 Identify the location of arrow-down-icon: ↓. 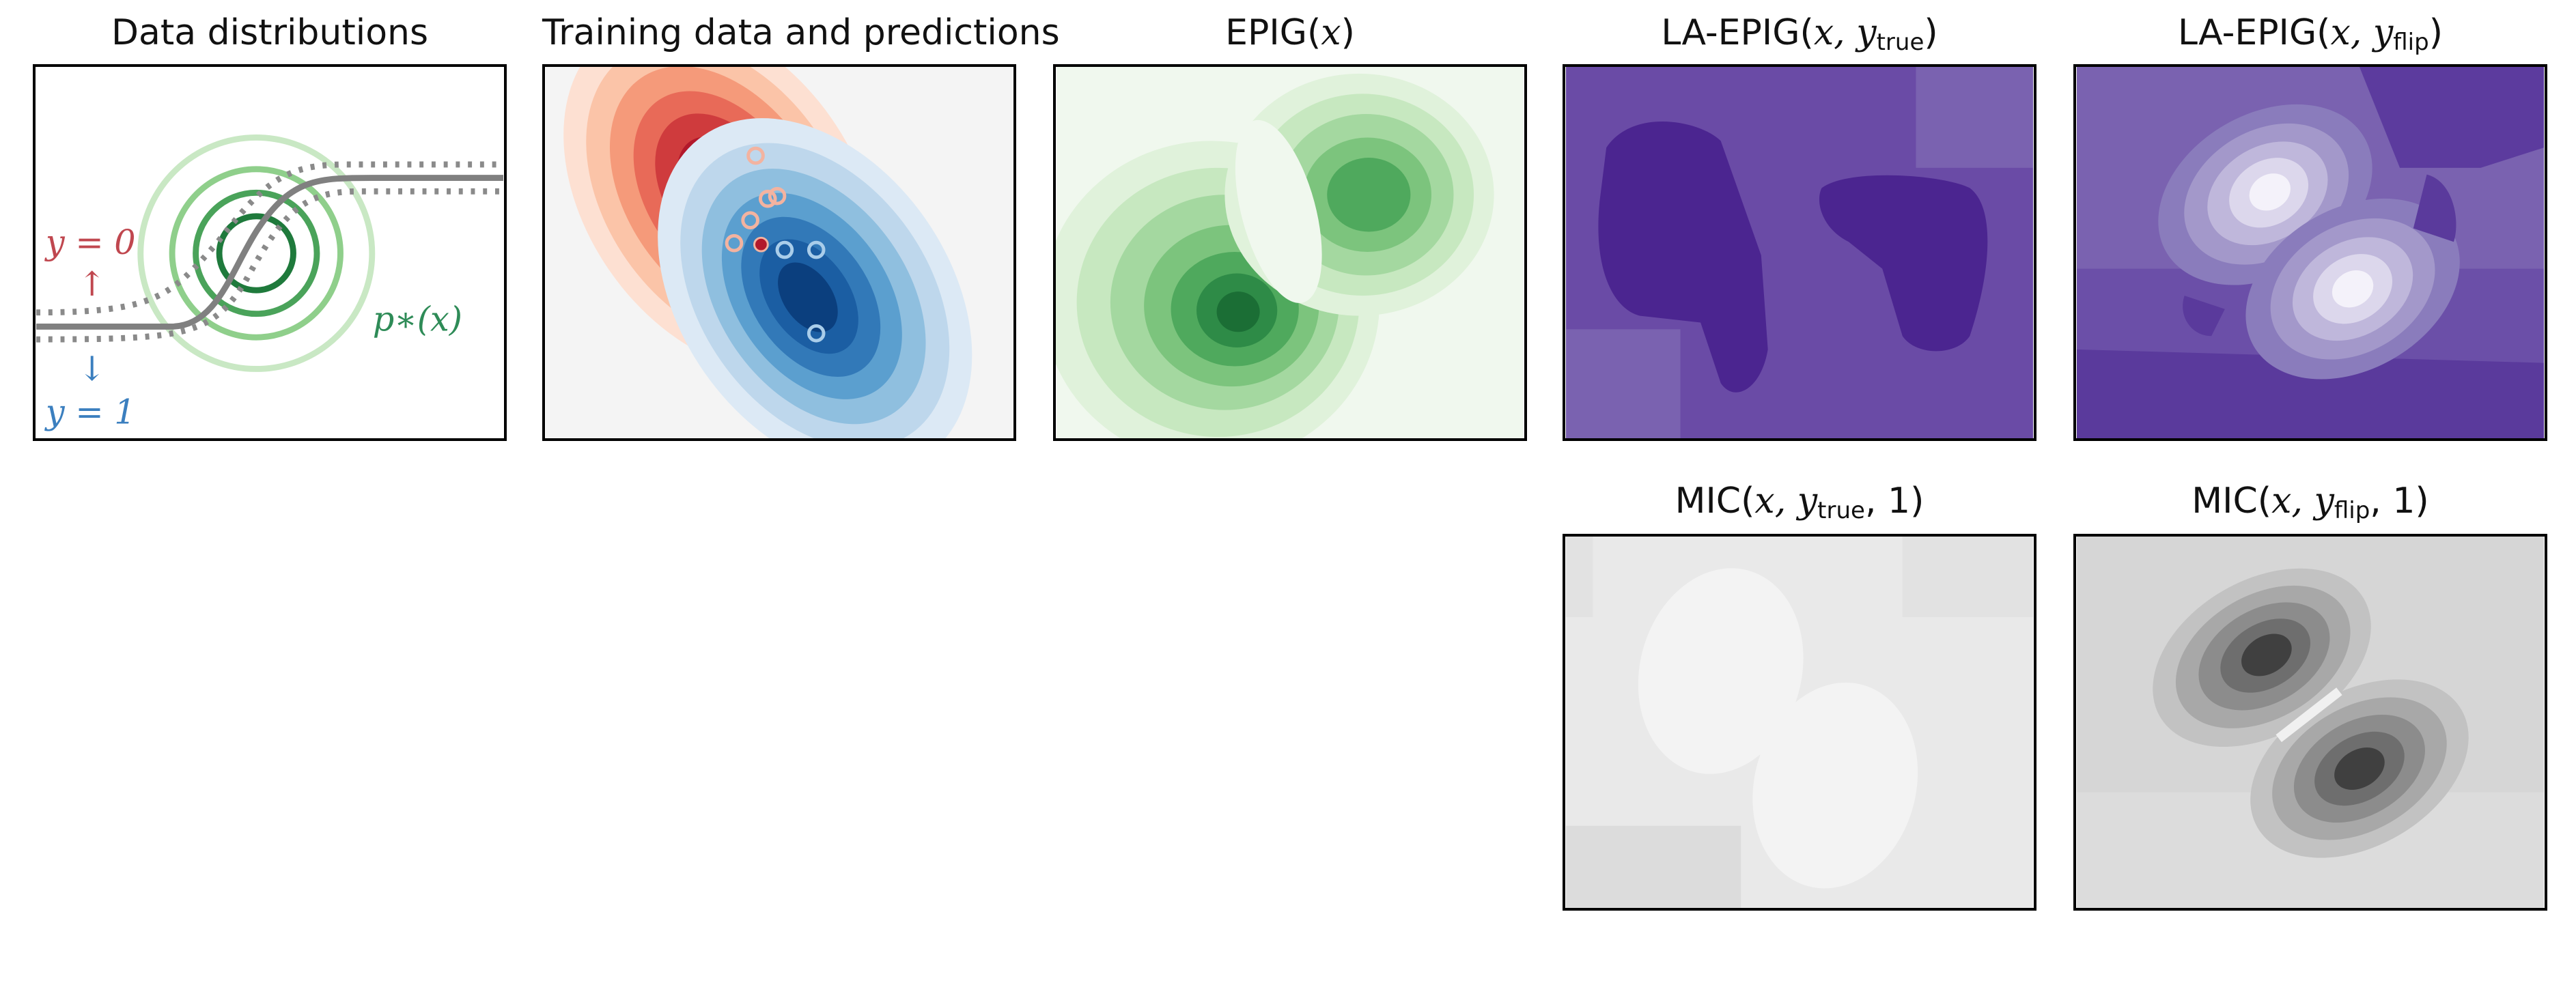
(92, 368).